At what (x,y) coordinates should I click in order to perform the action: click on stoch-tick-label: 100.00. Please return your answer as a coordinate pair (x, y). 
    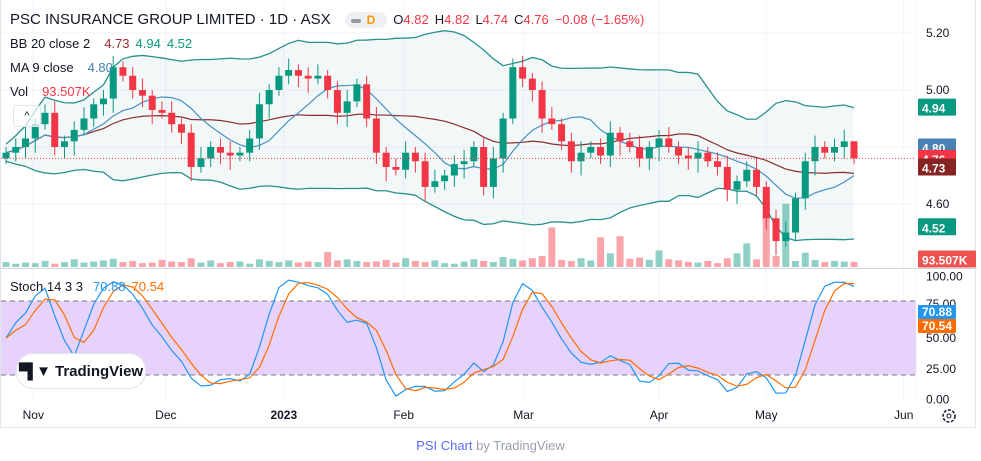
    Looking at the image, I should click on (944, 276).